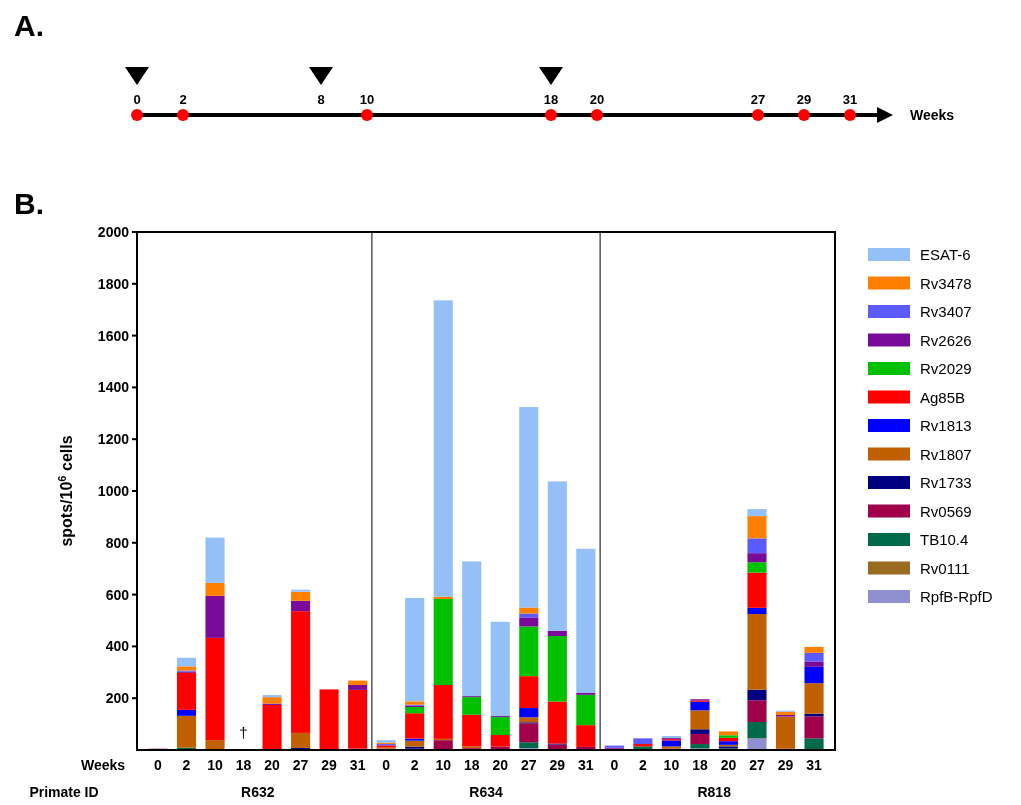 The image size is (1021, 805). What do you see at coordinates (714, 792) in the screenshot?
I see `text: R818` at bounding box center [714, 792].